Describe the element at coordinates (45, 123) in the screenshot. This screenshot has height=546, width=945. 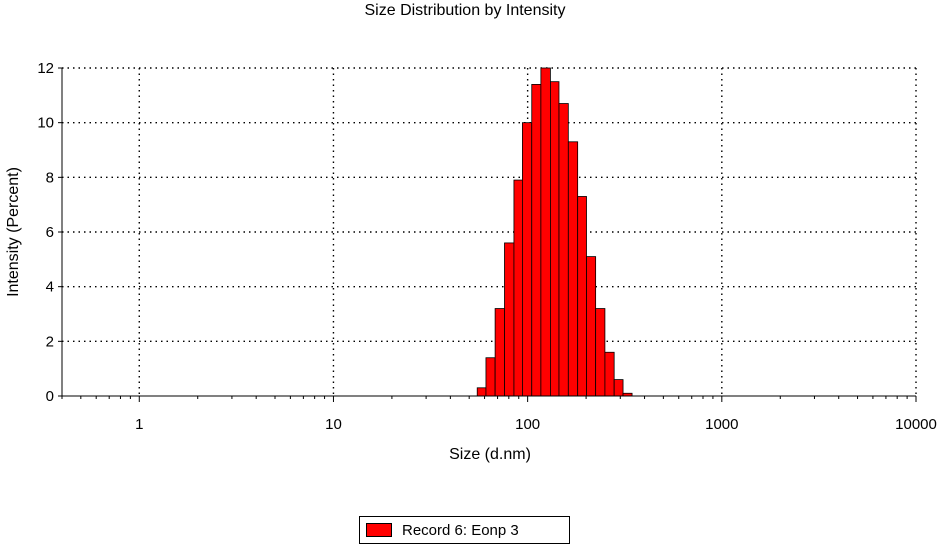
I see `y-tick-label: 10` at that location.